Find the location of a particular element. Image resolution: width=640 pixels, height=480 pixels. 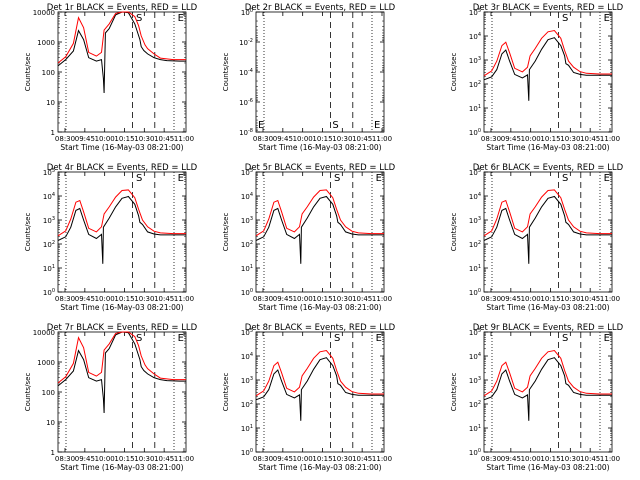

y-tick-label: 10⁻² is located at coordinates (246, 42).